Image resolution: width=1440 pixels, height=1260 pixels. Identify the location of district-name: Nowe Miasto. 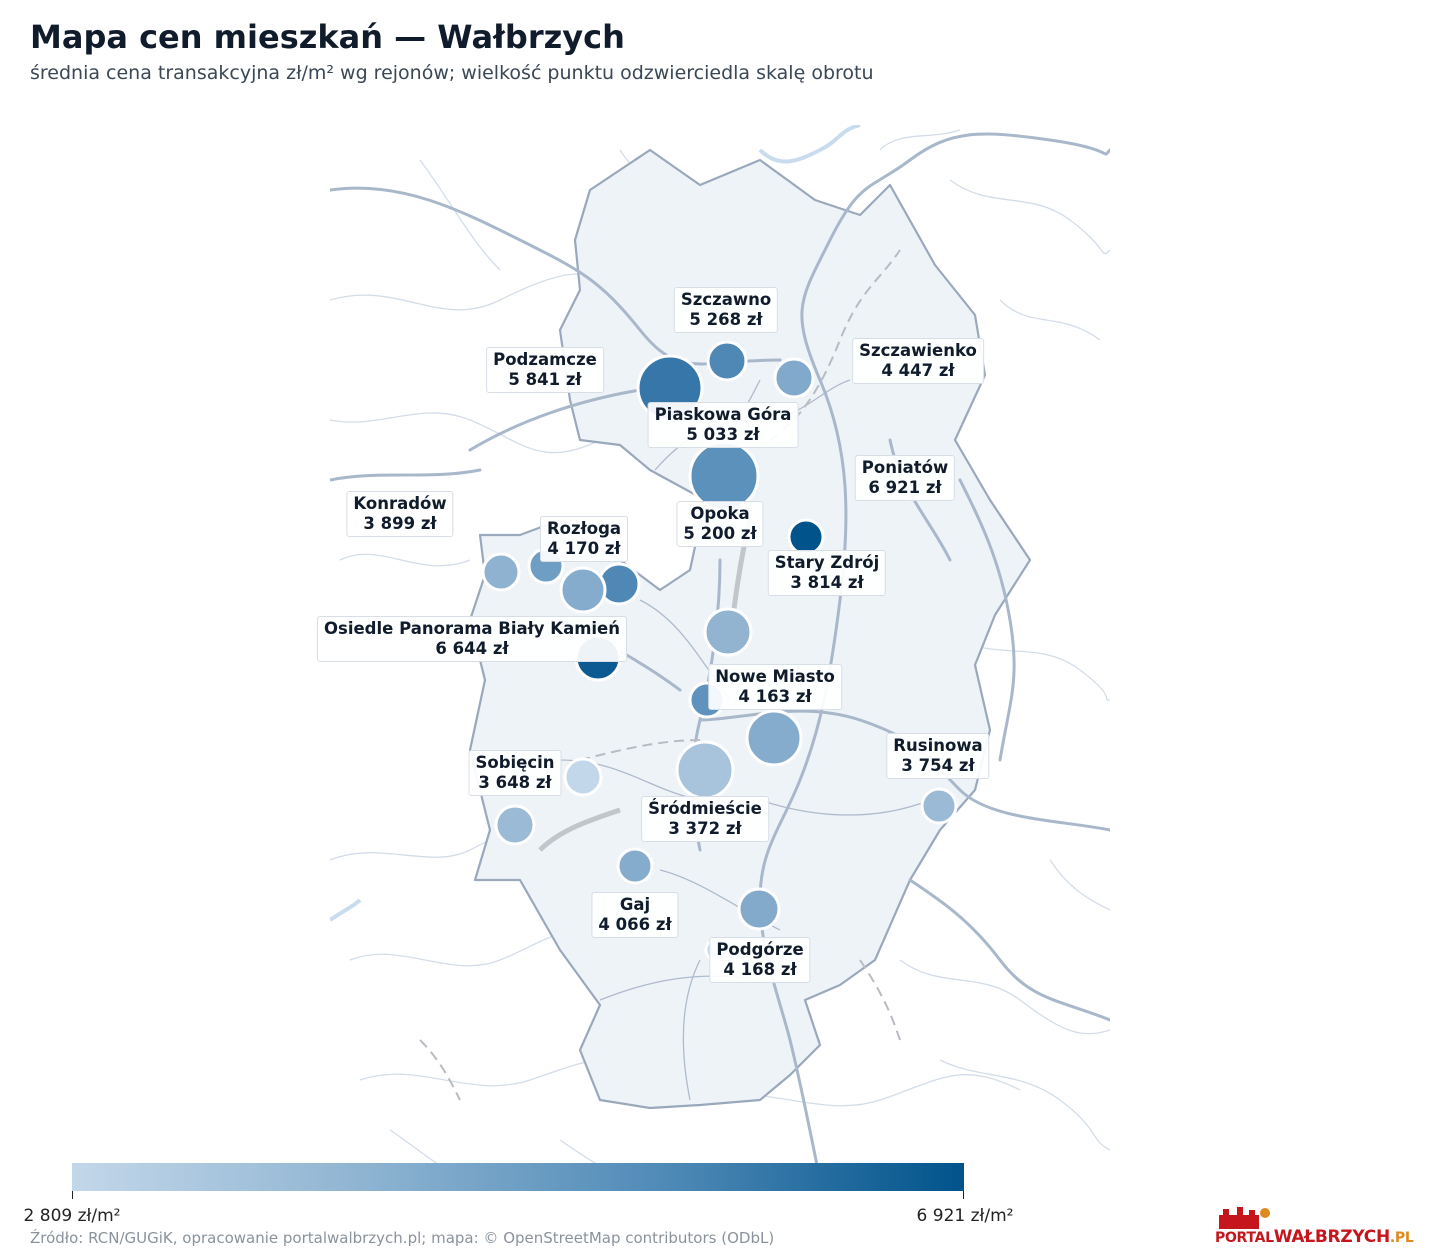
(775, 676).